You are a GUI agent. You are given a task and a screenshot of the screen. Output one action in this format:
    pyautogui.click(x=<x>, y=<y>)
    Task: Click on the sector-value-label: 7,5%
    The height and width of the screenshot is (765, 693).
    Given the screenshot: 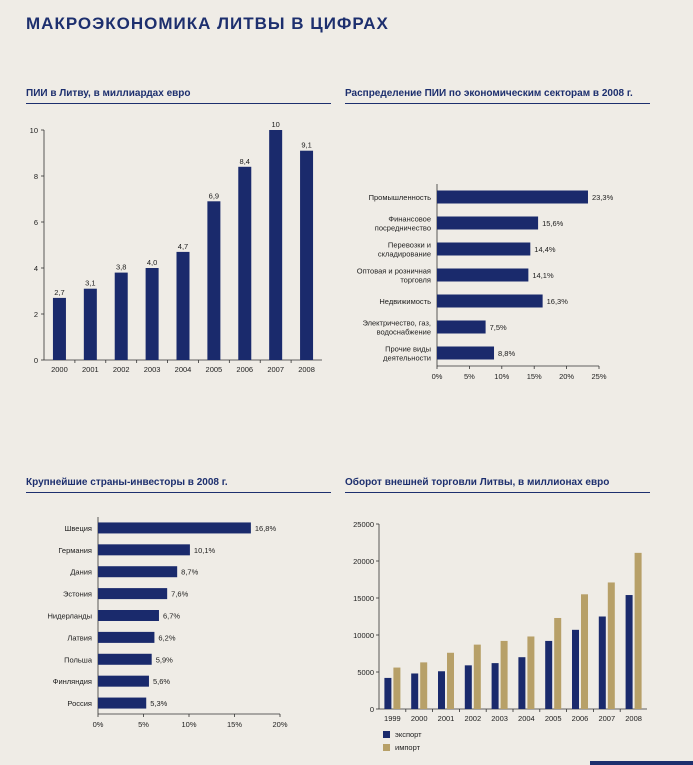 What is the action you would take?
    pyautogui.click(x=498, y=327)
    